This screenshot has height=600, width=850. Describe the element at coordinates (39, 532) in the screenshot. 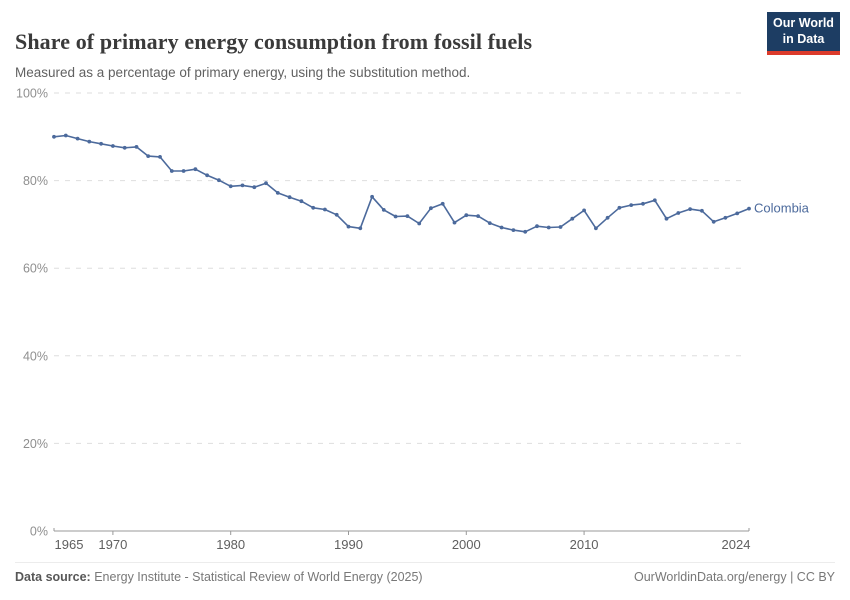

I see `y-axis-tick-label: 0%` at that location.